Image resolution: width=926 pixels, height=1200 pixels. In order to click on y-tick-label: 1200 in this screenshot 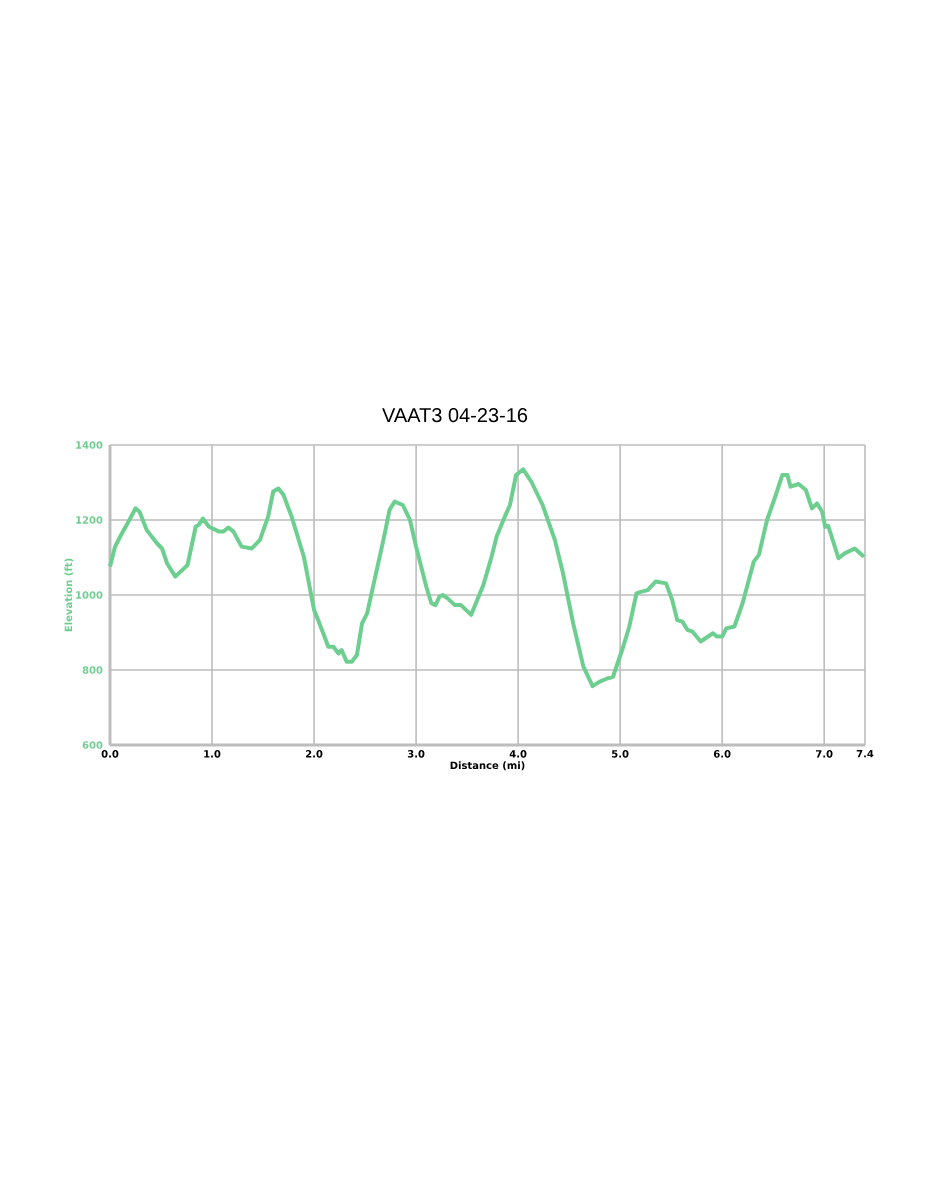, I will do `click(89, 520)`.